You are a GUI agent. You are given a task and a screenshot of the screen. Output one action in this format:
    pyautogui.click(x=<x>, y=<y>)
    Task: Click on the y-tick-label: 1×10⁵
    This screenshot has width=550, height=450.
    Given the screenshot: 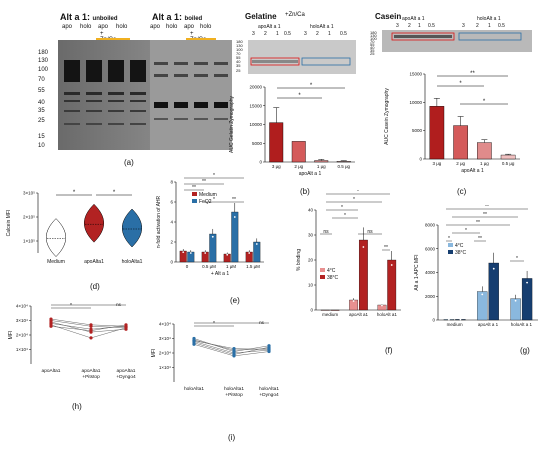 What is the action you would take?
    pyautogui.click(x=29, y=241)
    